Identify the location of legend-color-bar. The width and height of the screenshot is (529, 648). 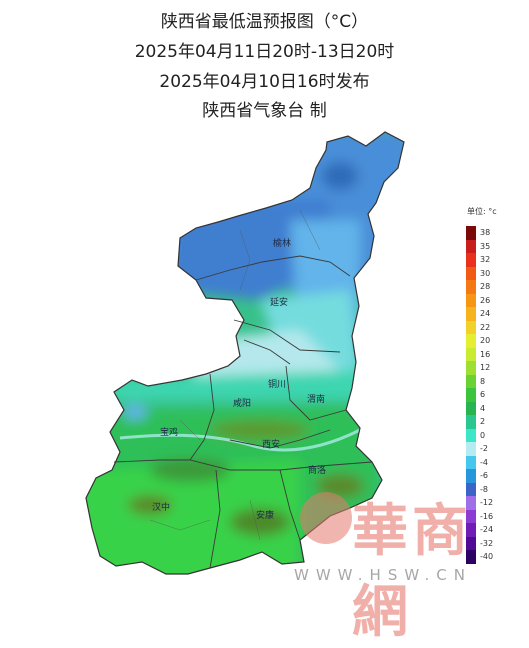
(471, 395).